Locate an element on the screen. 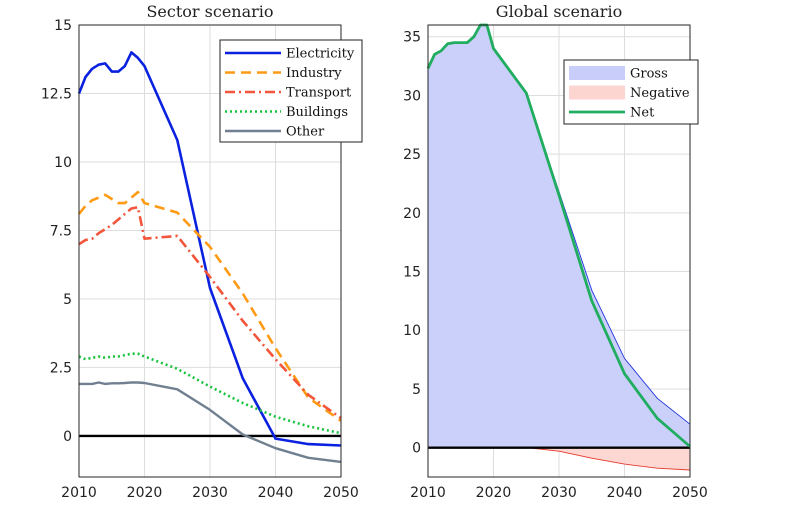  right-y-tick-label: 20 is located at coordinates (412, 214).